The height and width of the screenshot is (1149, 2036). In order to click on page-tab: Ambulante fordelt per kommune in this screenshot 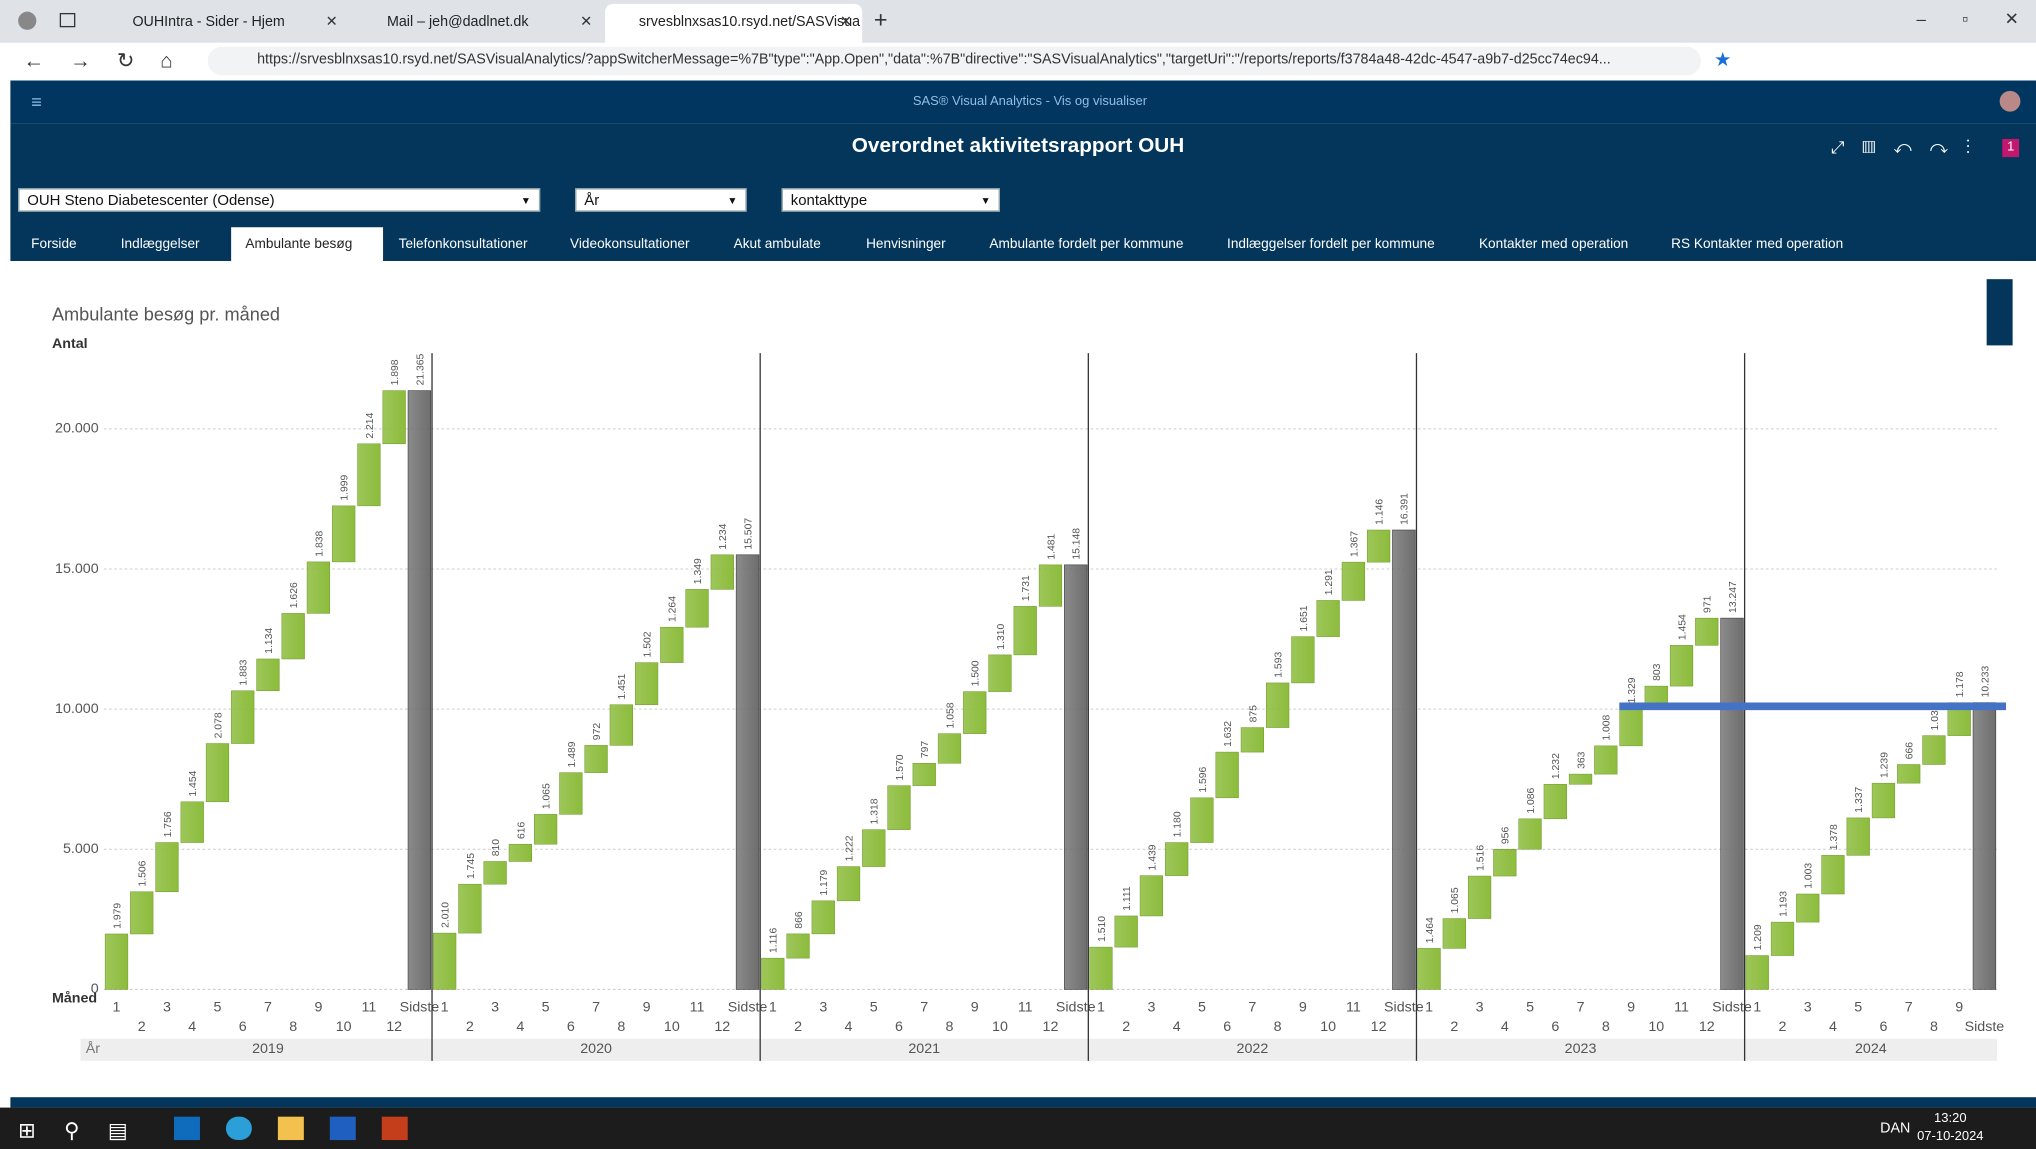, I will do `click(1086, 244)`.